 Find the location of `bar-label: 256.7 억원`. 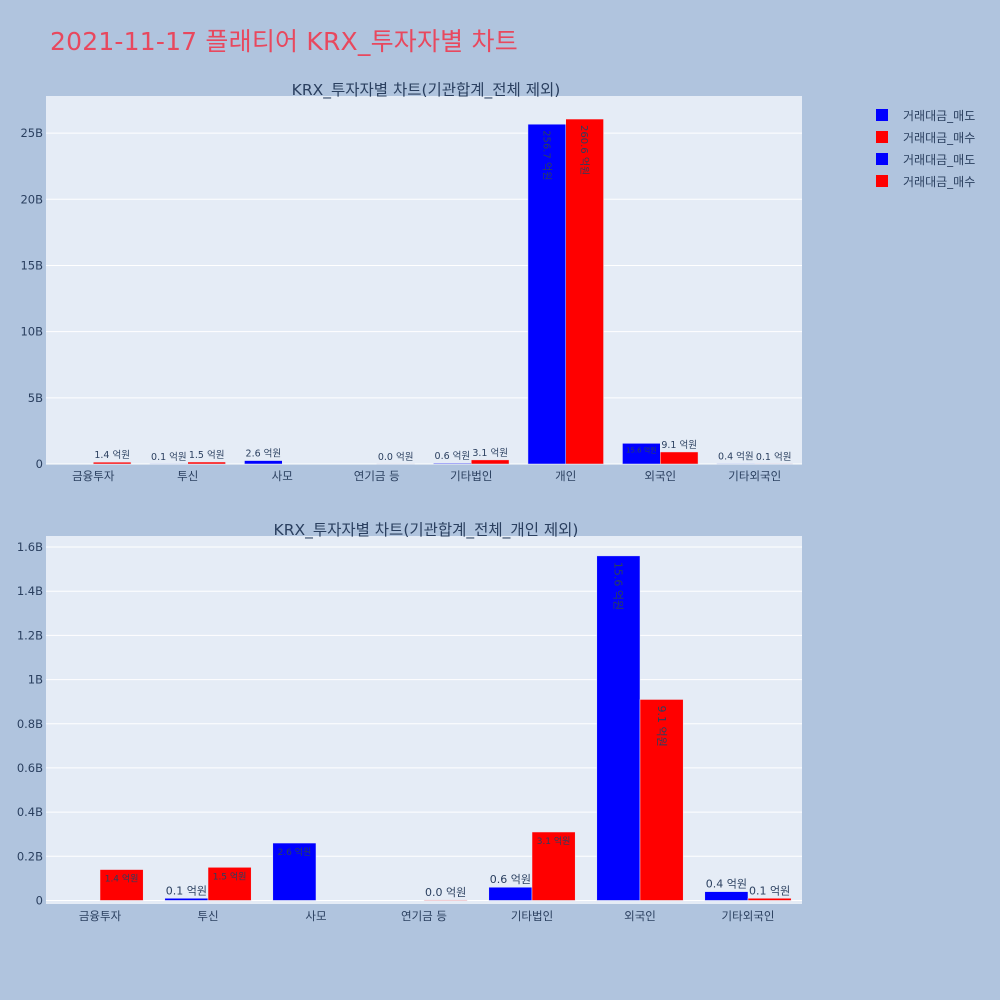

bar-label: 256.7 억원 is located at coordinates (546, 155).